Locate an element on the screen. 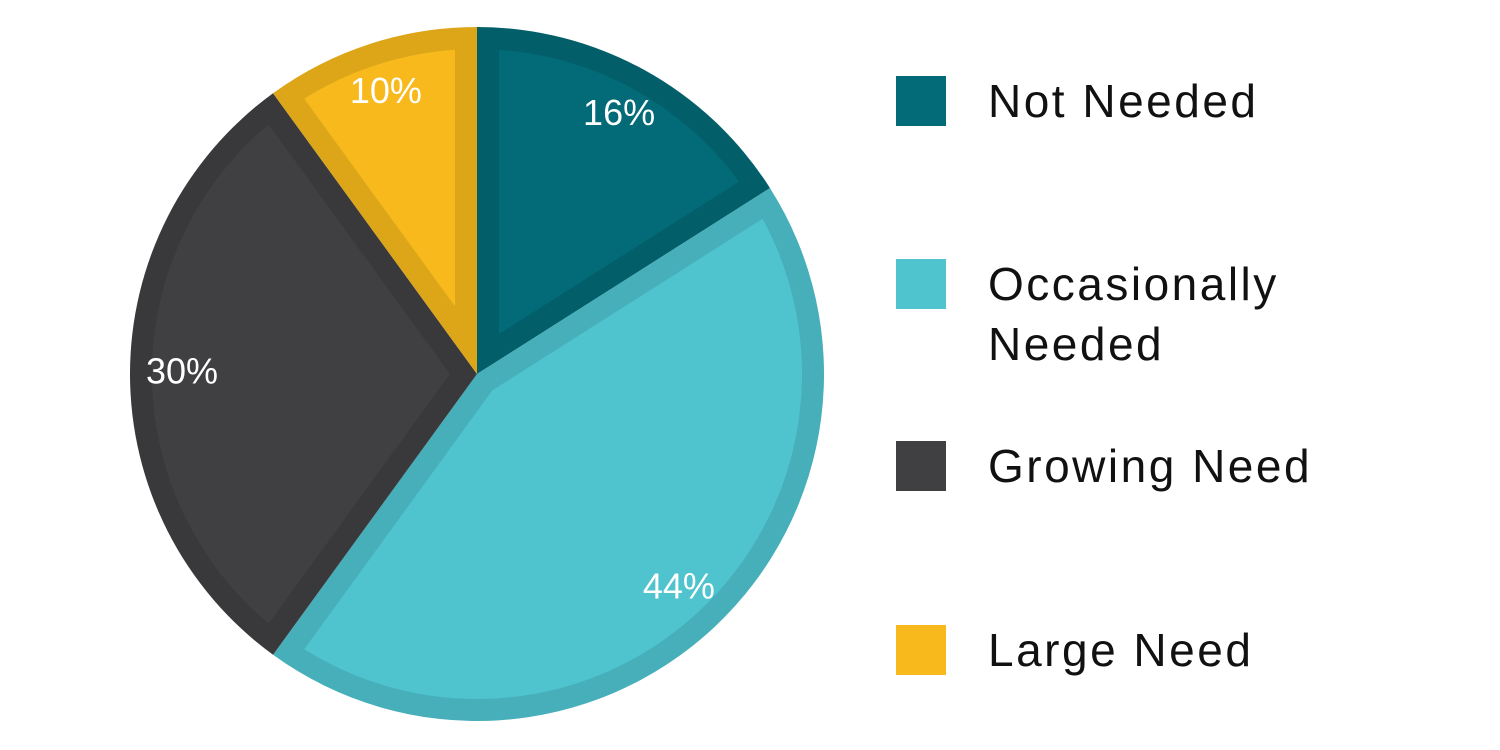  legend-label: Not Needed is located at coordinates (1123, 101).